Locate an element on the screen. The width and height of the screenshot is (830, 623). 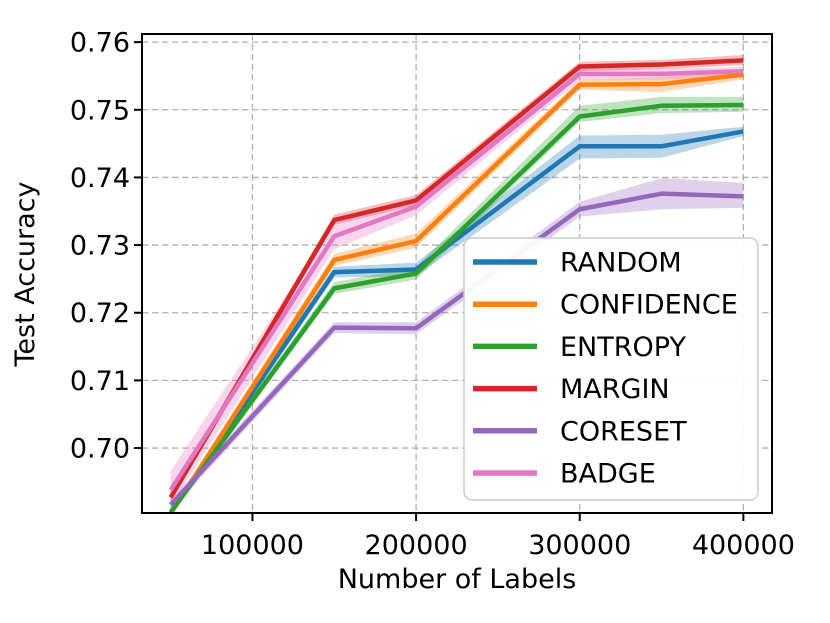
y-axis-label: Test Accuracy is located at coordinates (25, 274).